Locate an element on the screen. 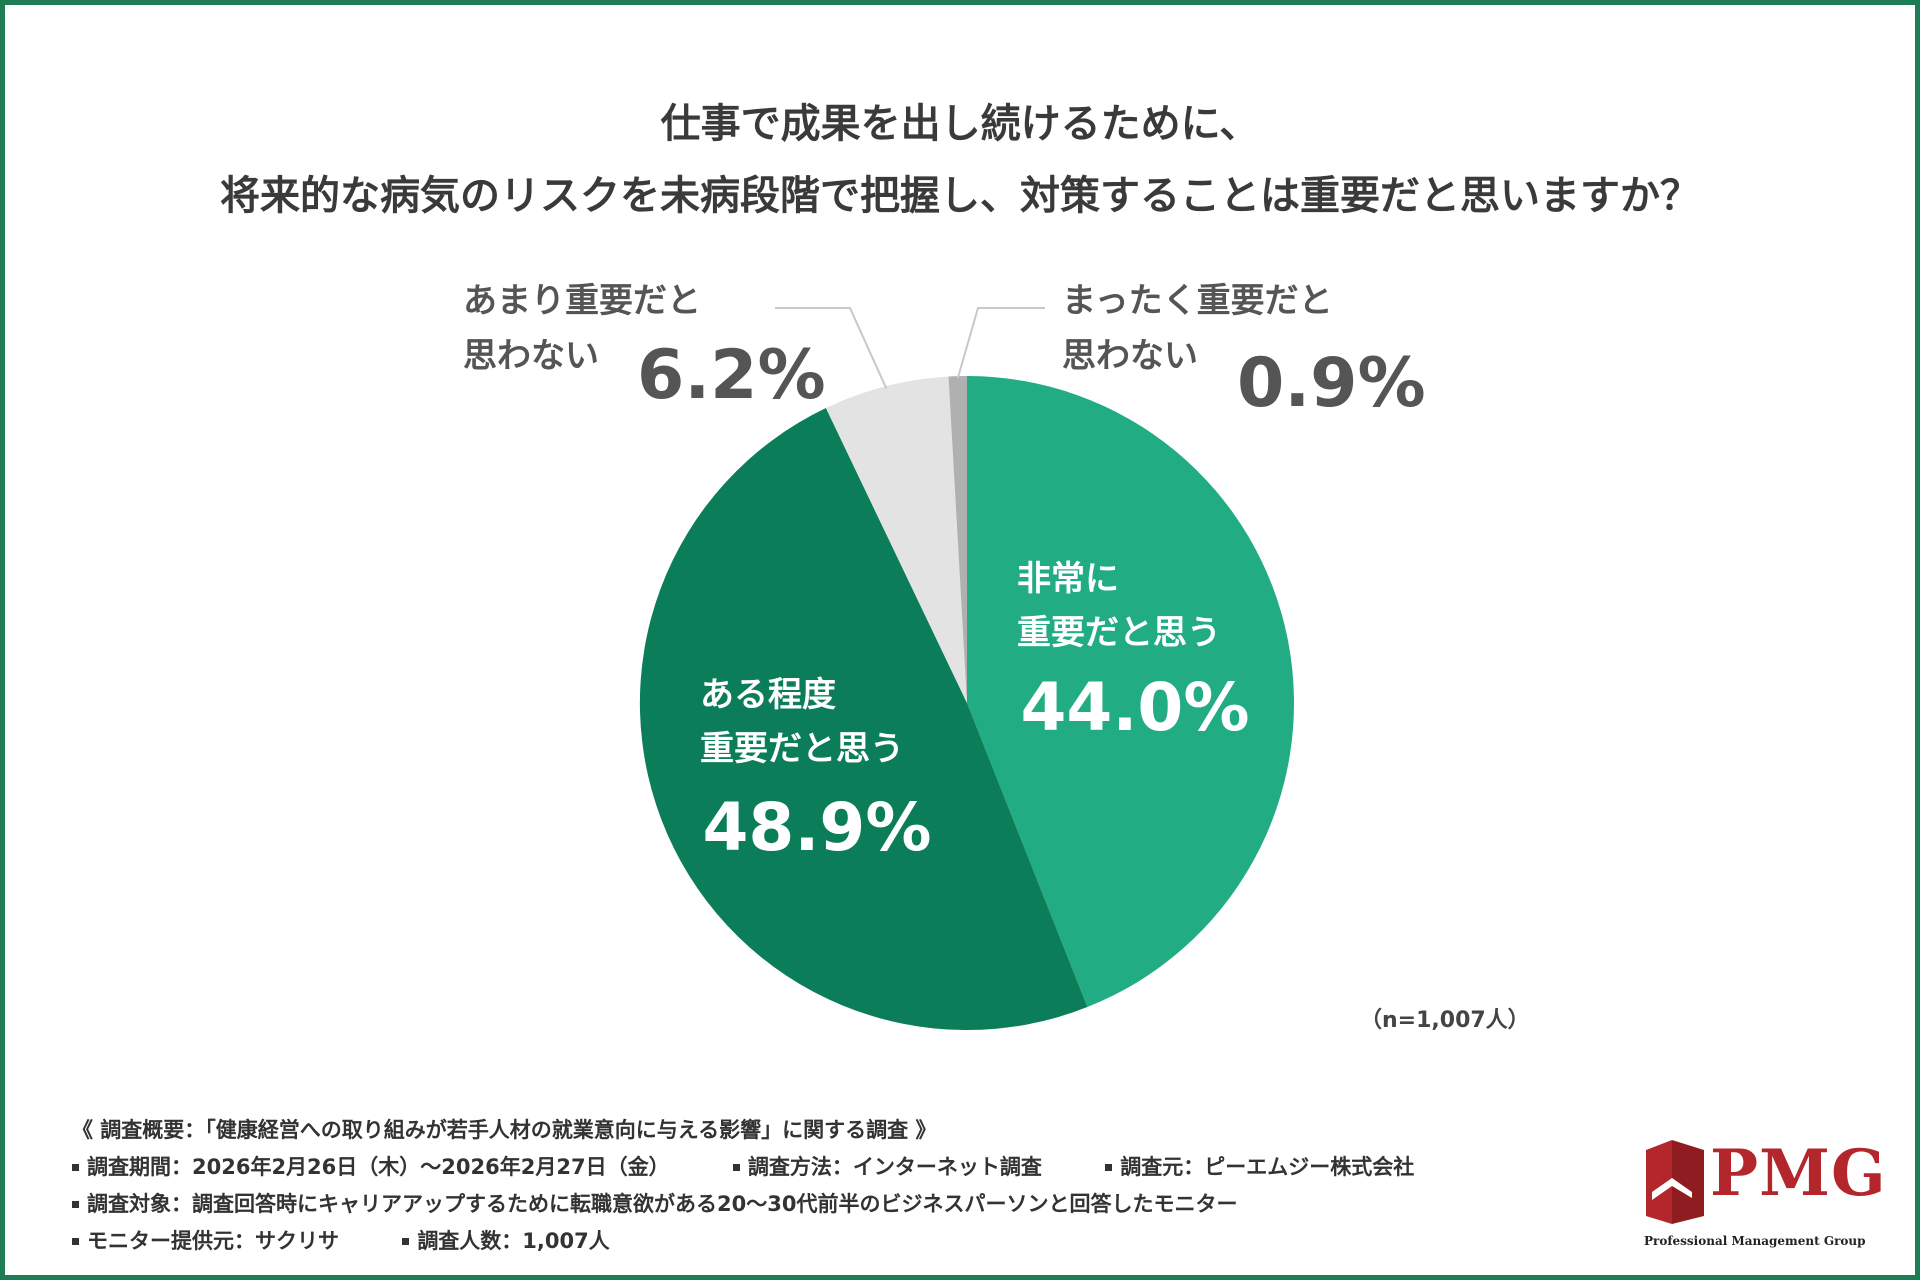 The image size is (1920, 1280). slice-4-label-line-1: まったく重要だと is located at coordinates (1197, 301).